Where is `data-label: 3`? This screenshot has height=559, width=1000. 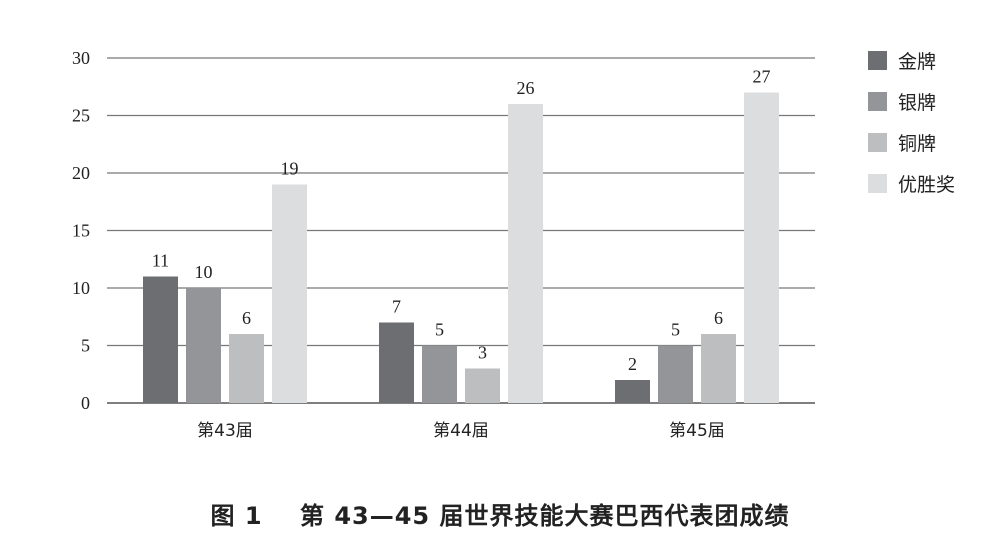
data-label: 3 is located at coordinates (482, 353).